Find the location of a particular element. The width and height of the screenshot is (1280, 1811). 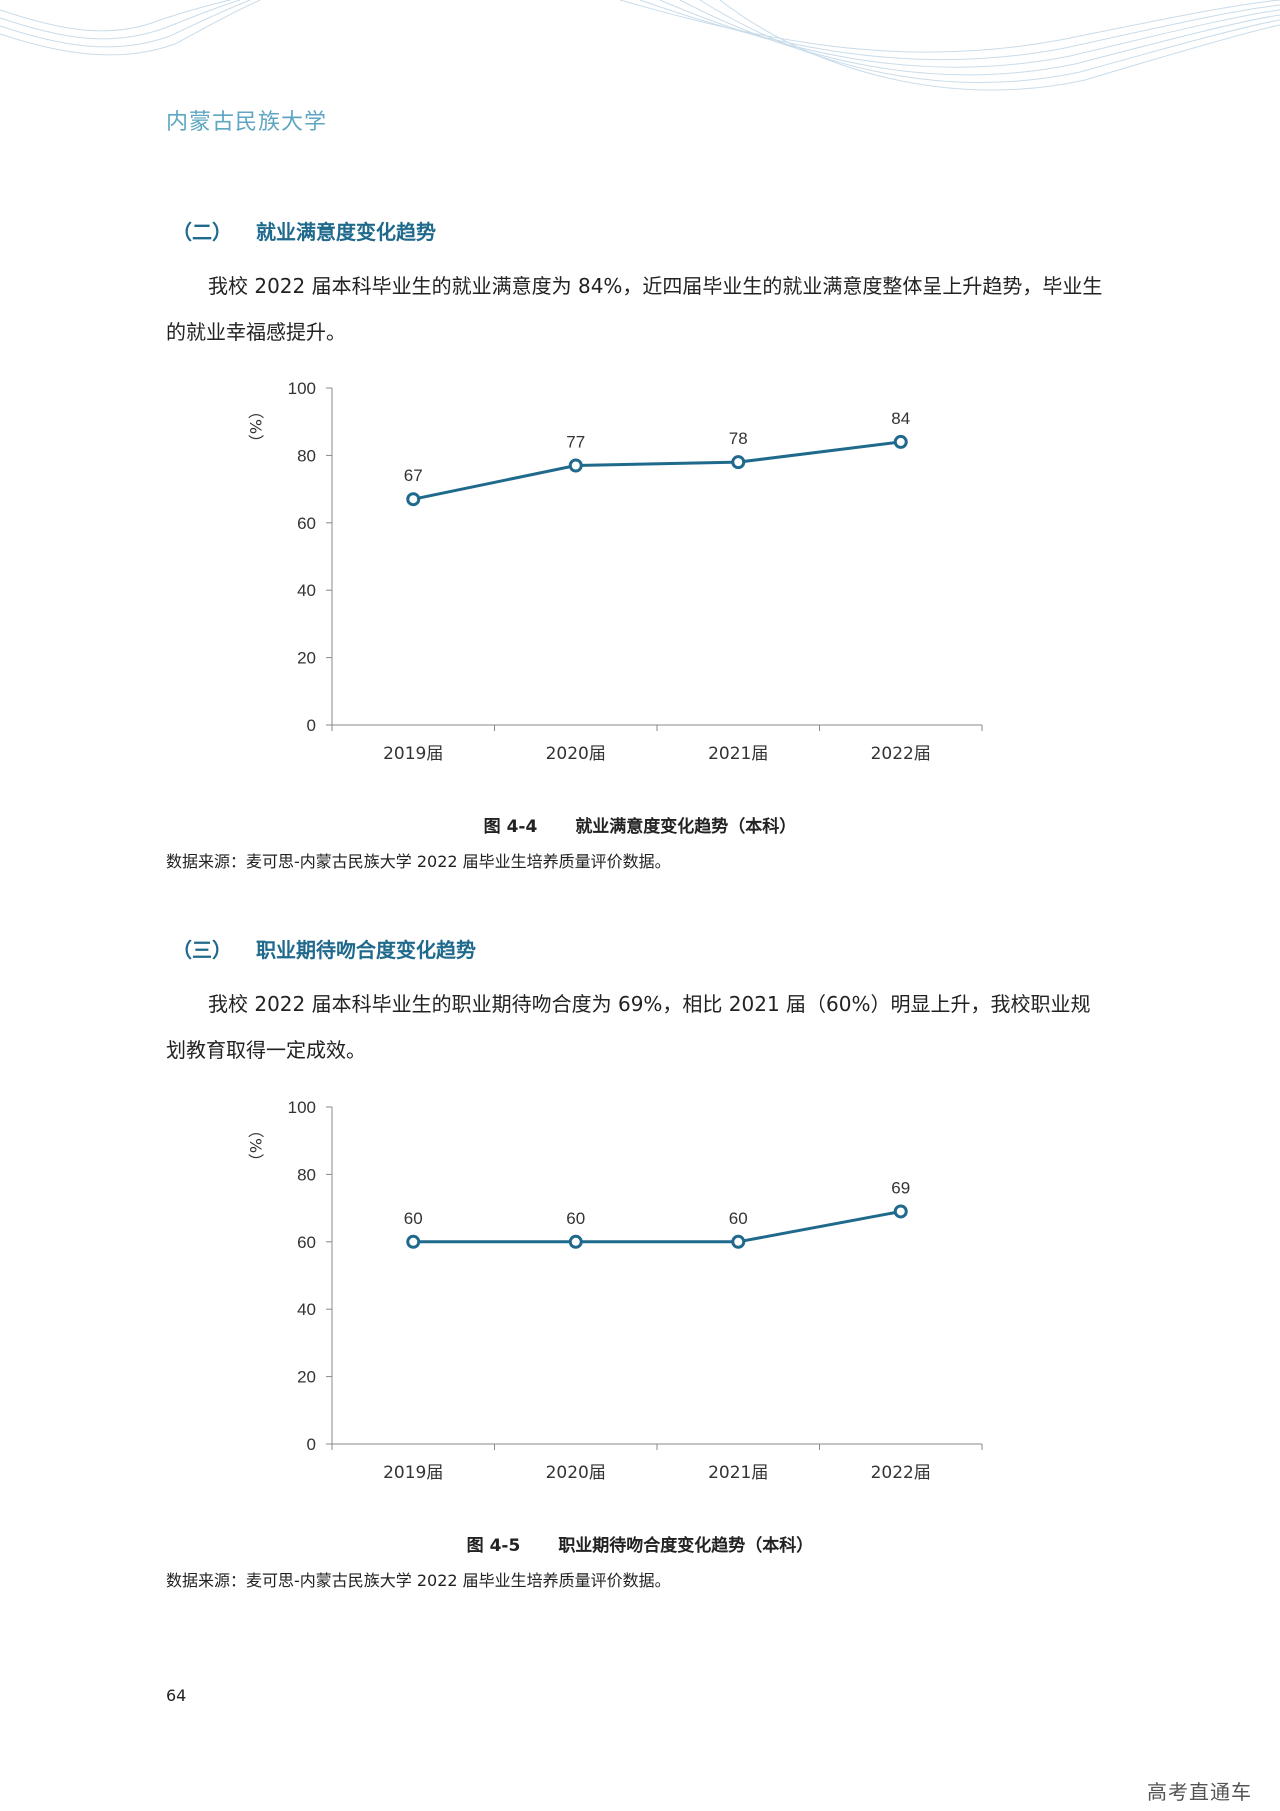

section-title: 就业满意度变化趋势 is located at coordinates (346, 232).